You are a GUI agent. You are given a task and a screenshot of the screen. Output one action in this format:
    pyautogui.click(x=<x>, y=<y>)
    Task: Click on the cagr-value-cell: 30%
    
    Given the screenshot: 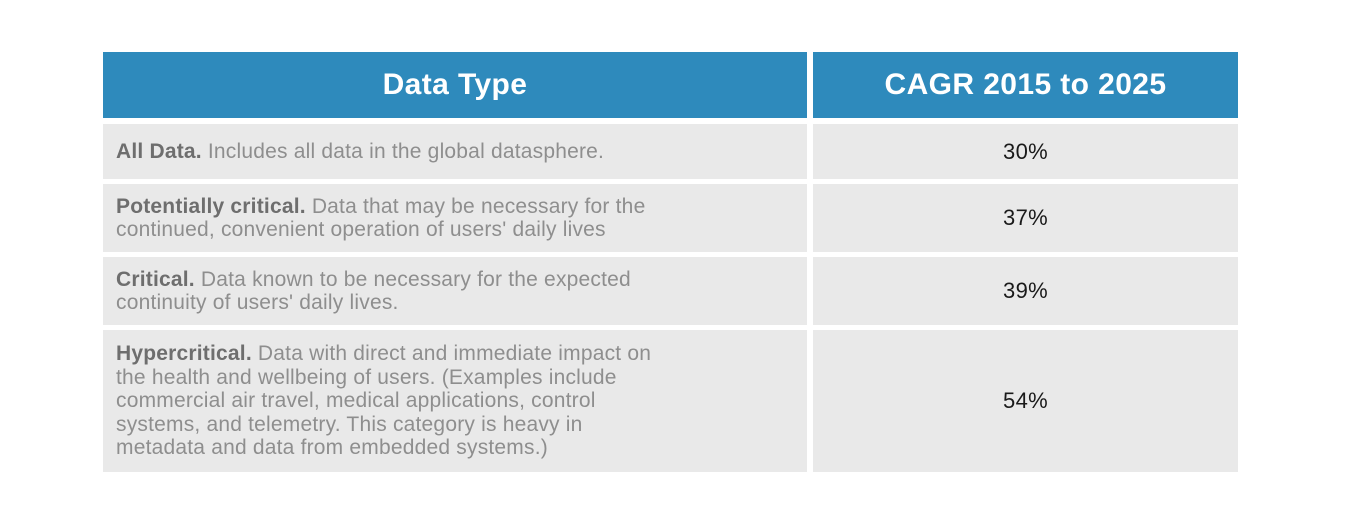 What is the action you would take?
    pyautogui.click(x=1025, y=151)
    